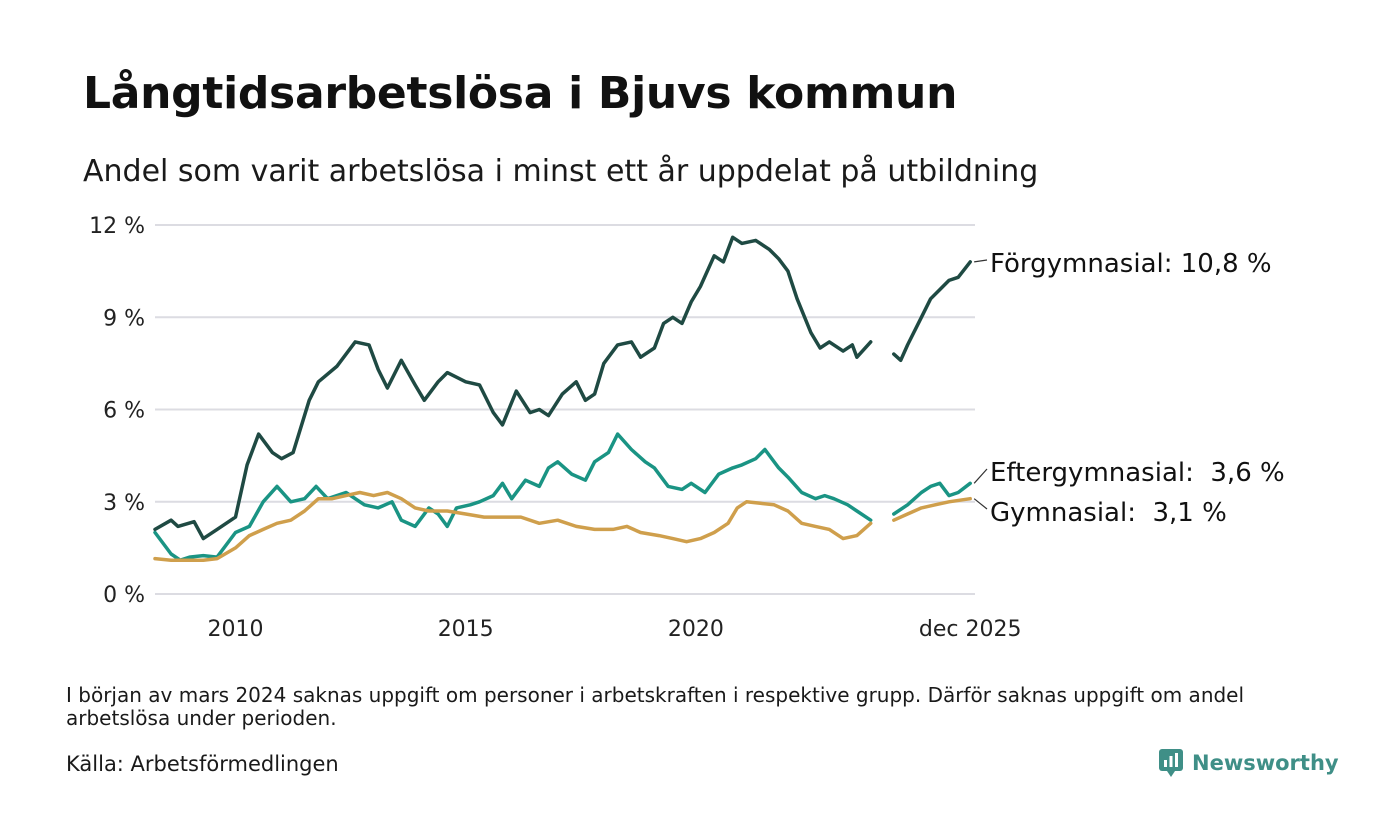  What do you see at coordinates (513, 526) in the screenshot?
I see `series-line-gymnasial-before-gap` at bounding box center [513, 526].